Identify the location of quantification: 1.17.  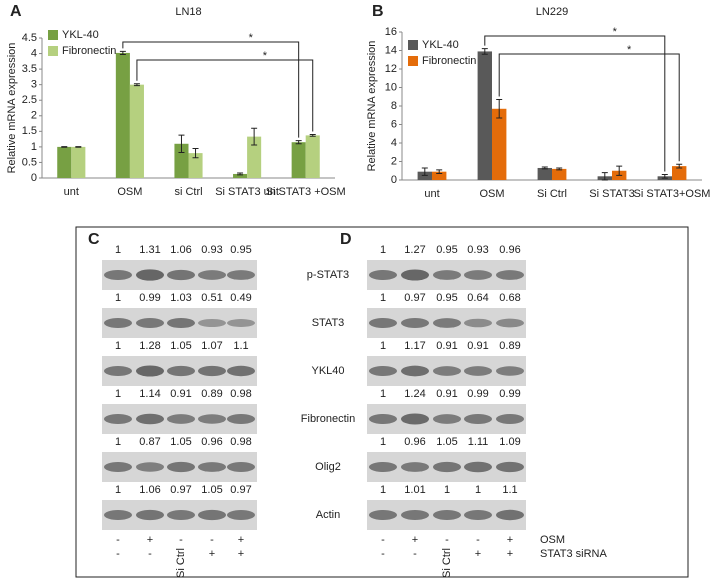
(414, 346).